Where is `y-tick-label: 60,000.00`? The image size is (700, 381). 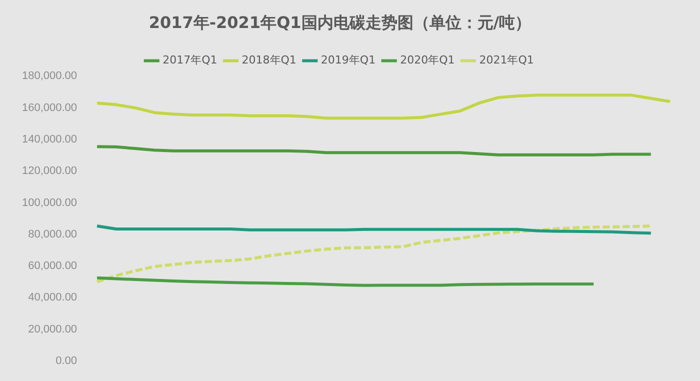
y-tick-label: 60,000.00 is located at coordinates (53, 266).